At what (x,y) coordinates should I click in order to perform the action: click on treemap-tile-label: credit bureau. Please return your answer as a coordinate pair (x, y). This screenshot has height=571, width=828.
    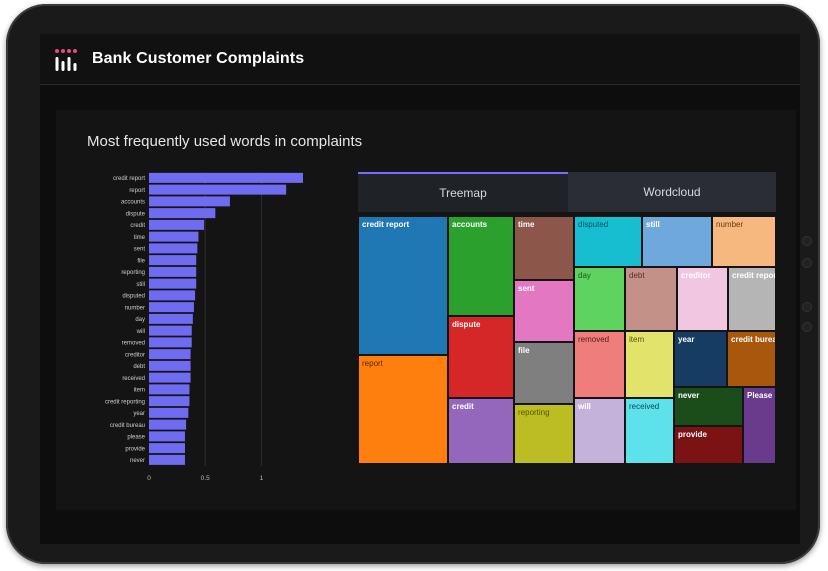
    Looking at the image, I should click on (753, 339).